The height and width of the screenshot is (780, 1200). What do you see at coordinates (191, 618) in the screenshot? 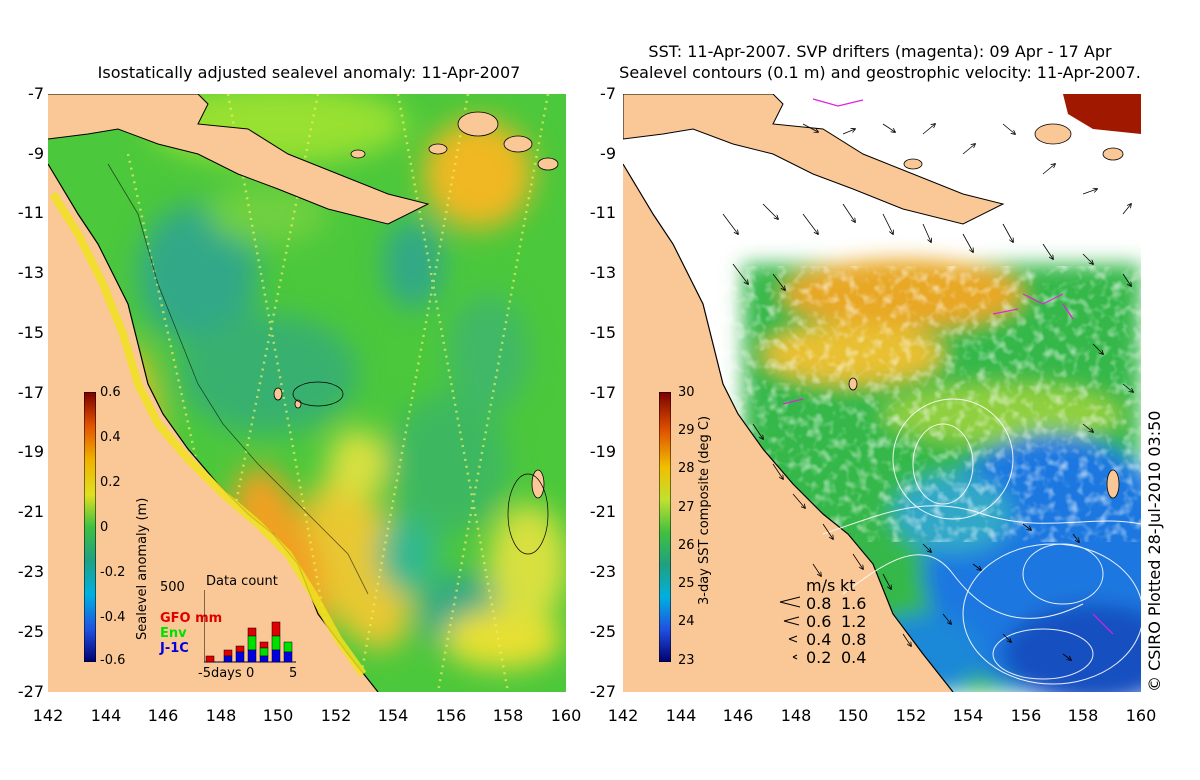
I see `legend-gfo: GFO mm` at bounding box center [191, 618].